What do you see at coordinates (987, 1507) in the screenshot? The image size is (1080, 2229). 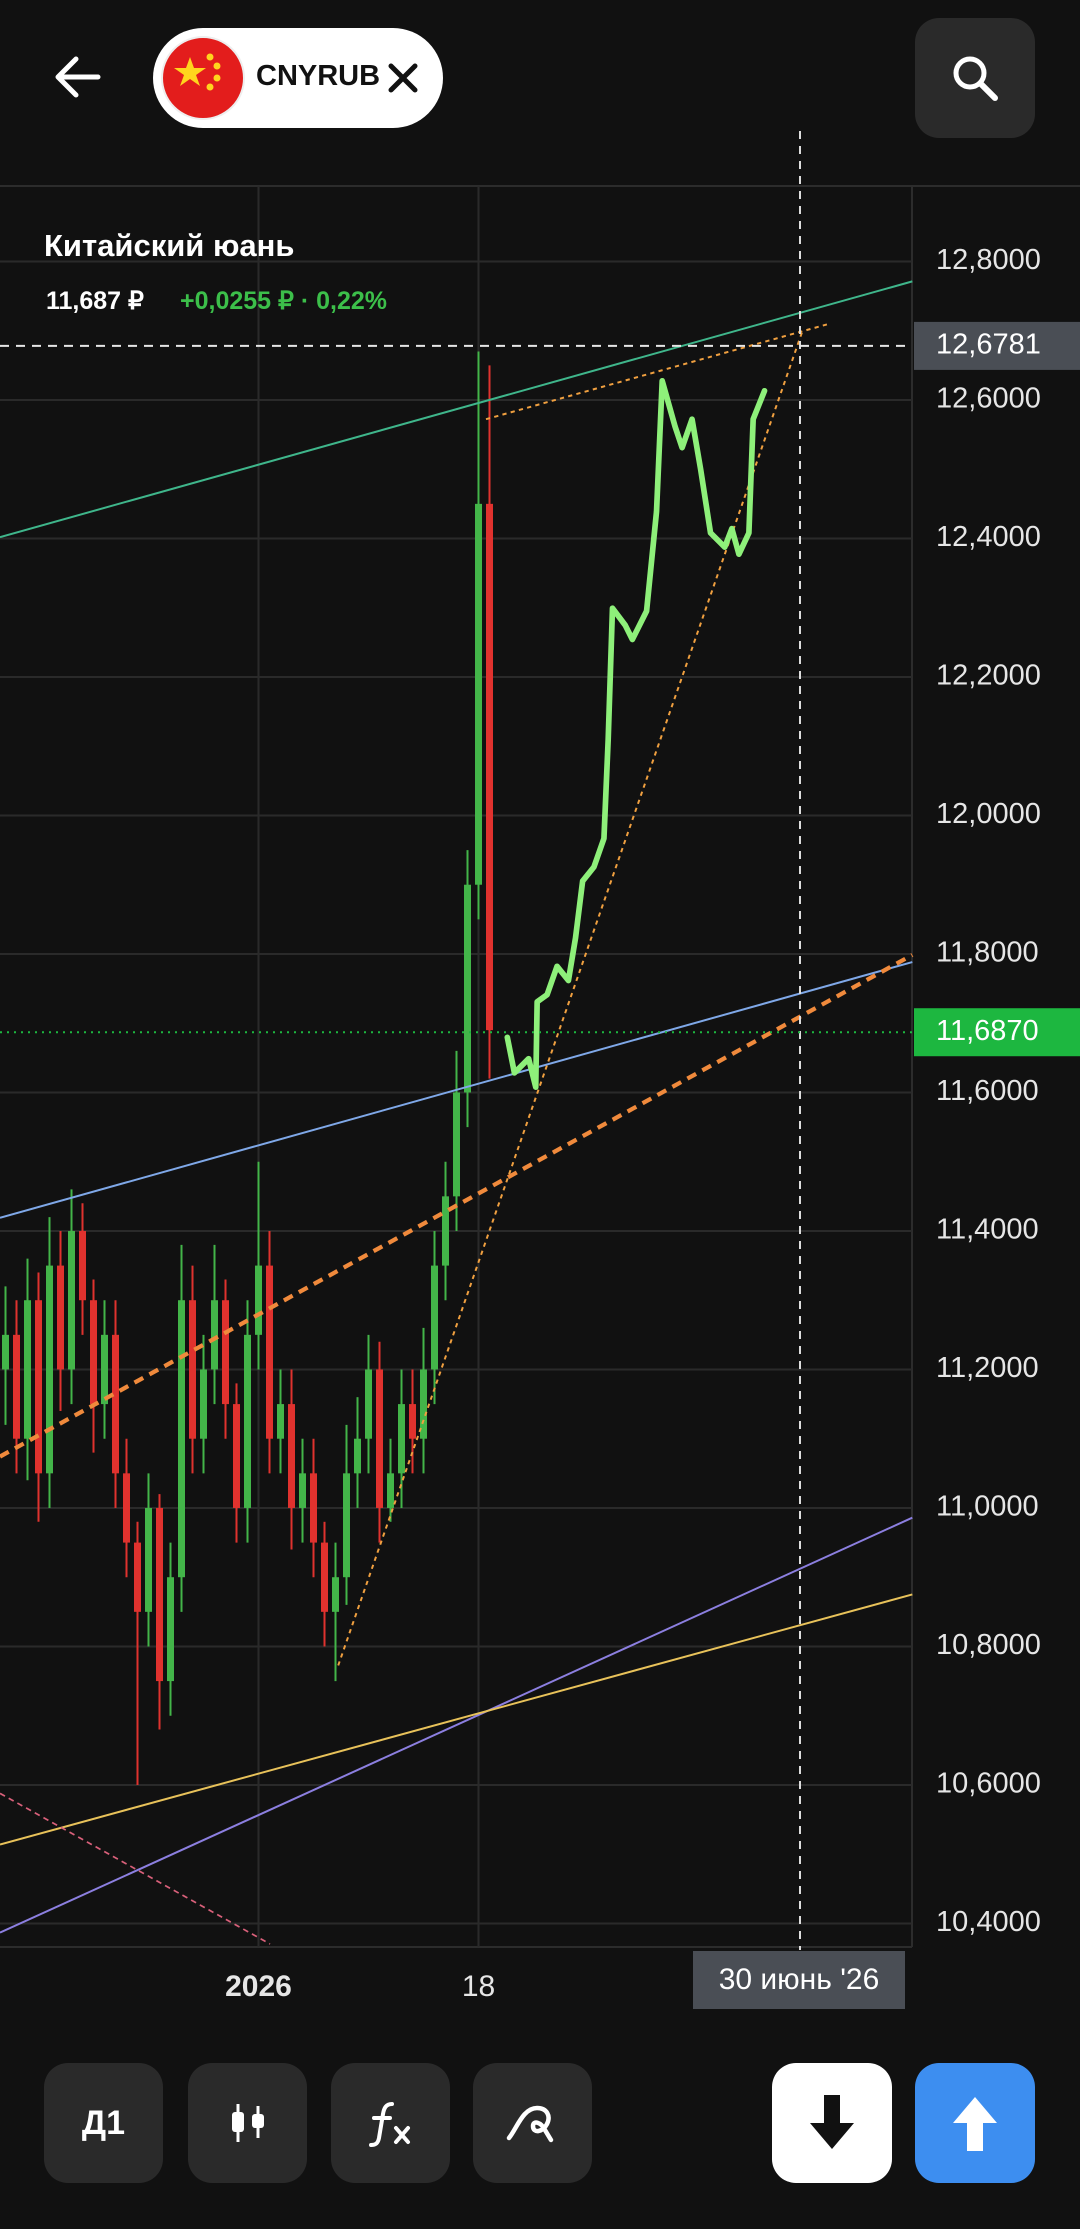 I see `y-tick-label: 11,0000` at bounding box center [987, 1507].